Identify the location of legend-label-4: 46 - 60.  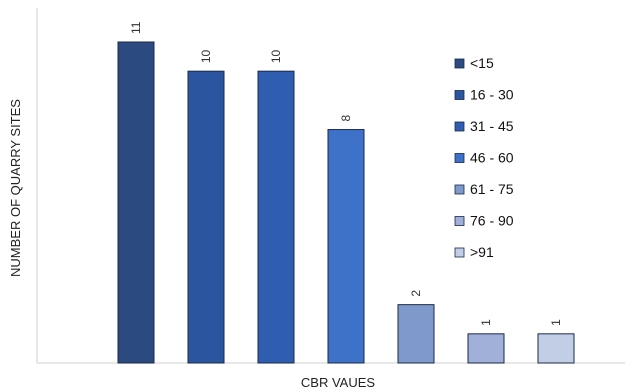
(492, 158).